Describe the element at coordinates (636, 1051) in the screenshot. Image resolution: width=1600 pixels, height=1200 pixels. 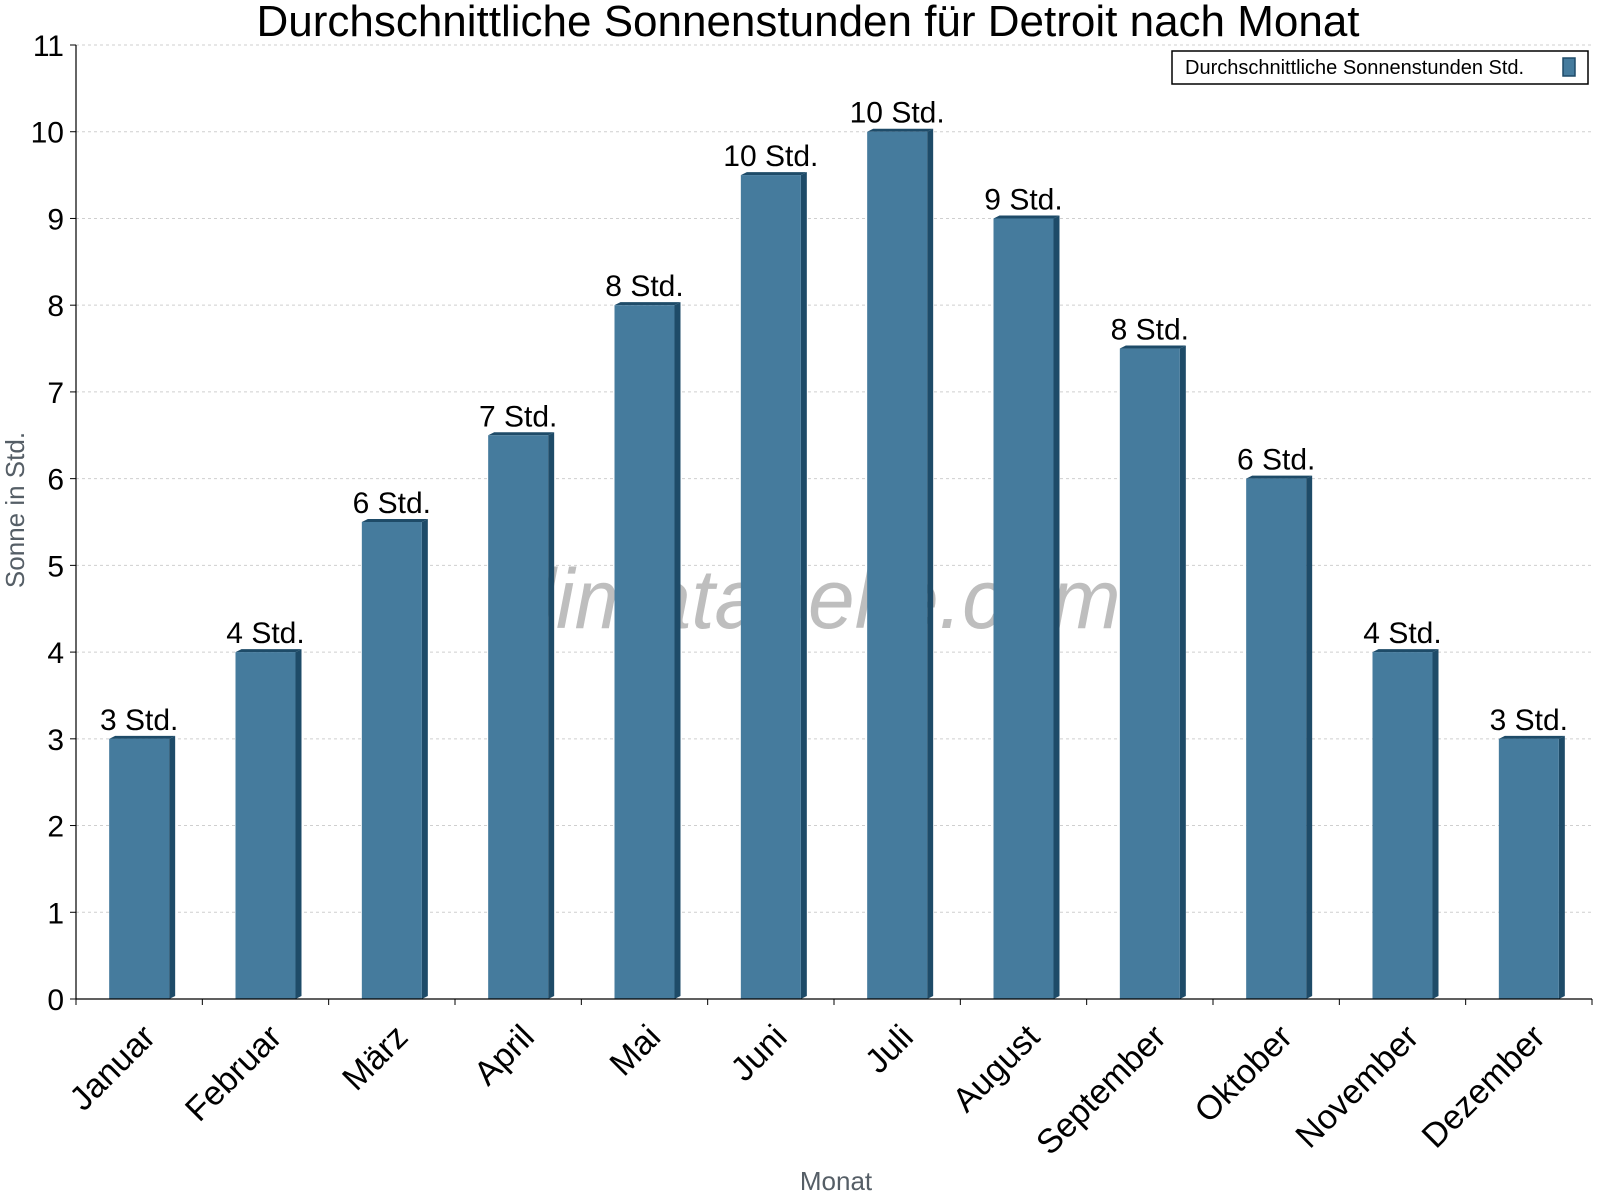
I see `x-tick-label: Mai` at that location.